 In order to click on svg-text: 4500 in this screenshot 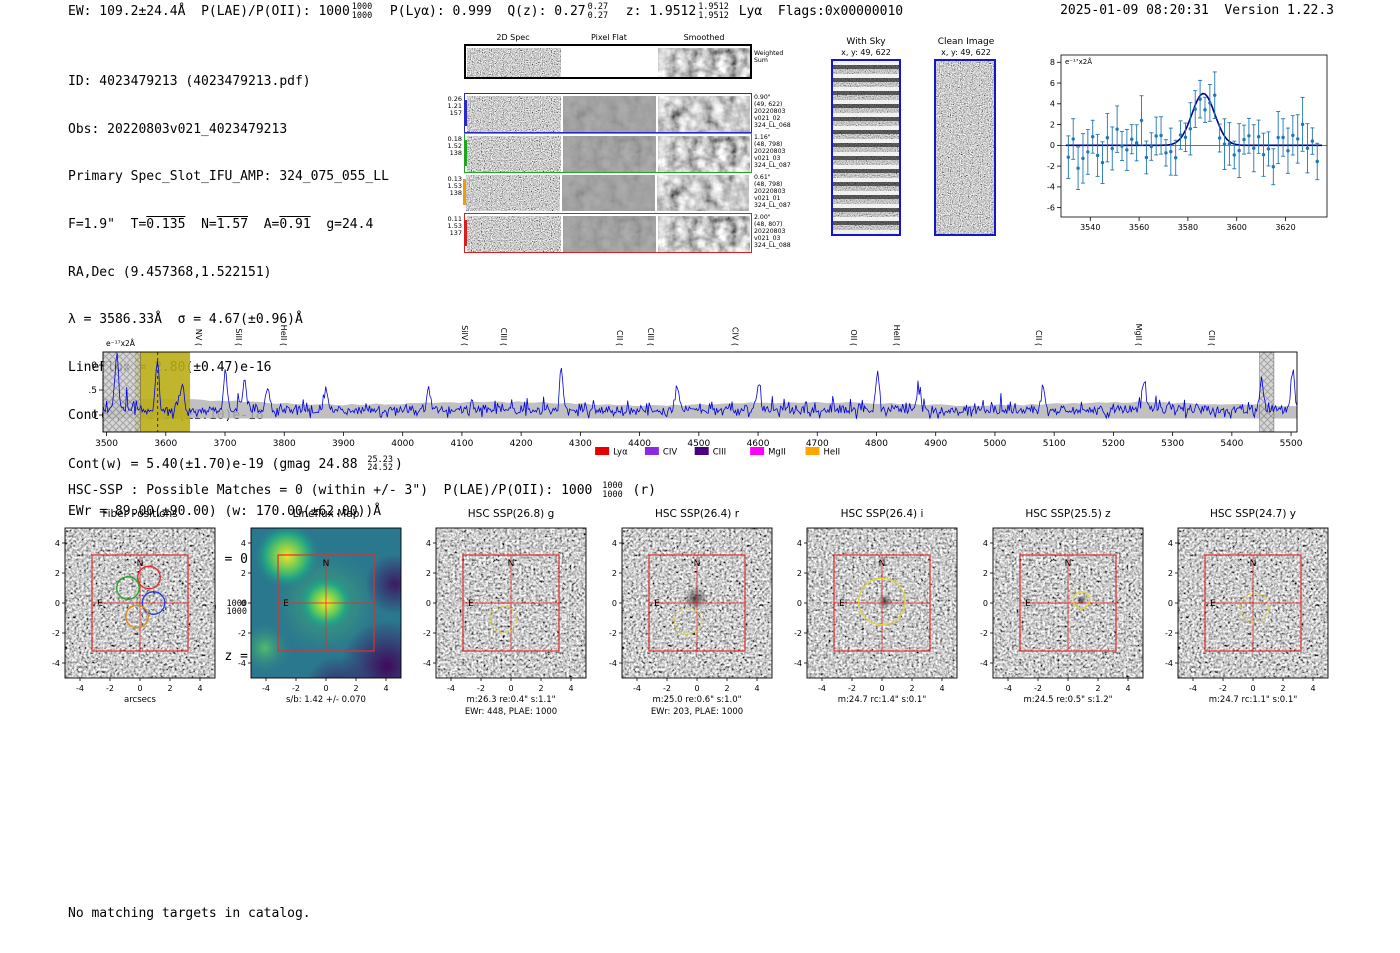, I will do `click(698, 444)`.